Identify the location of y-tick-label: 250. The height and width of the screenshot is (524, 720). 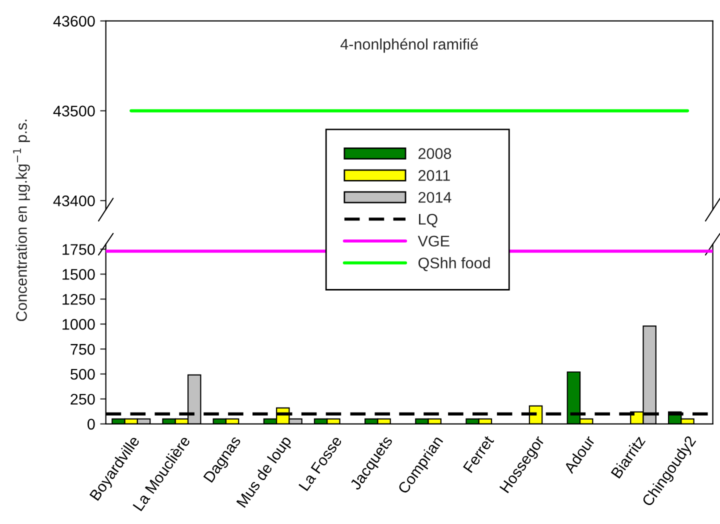
(82, 399).